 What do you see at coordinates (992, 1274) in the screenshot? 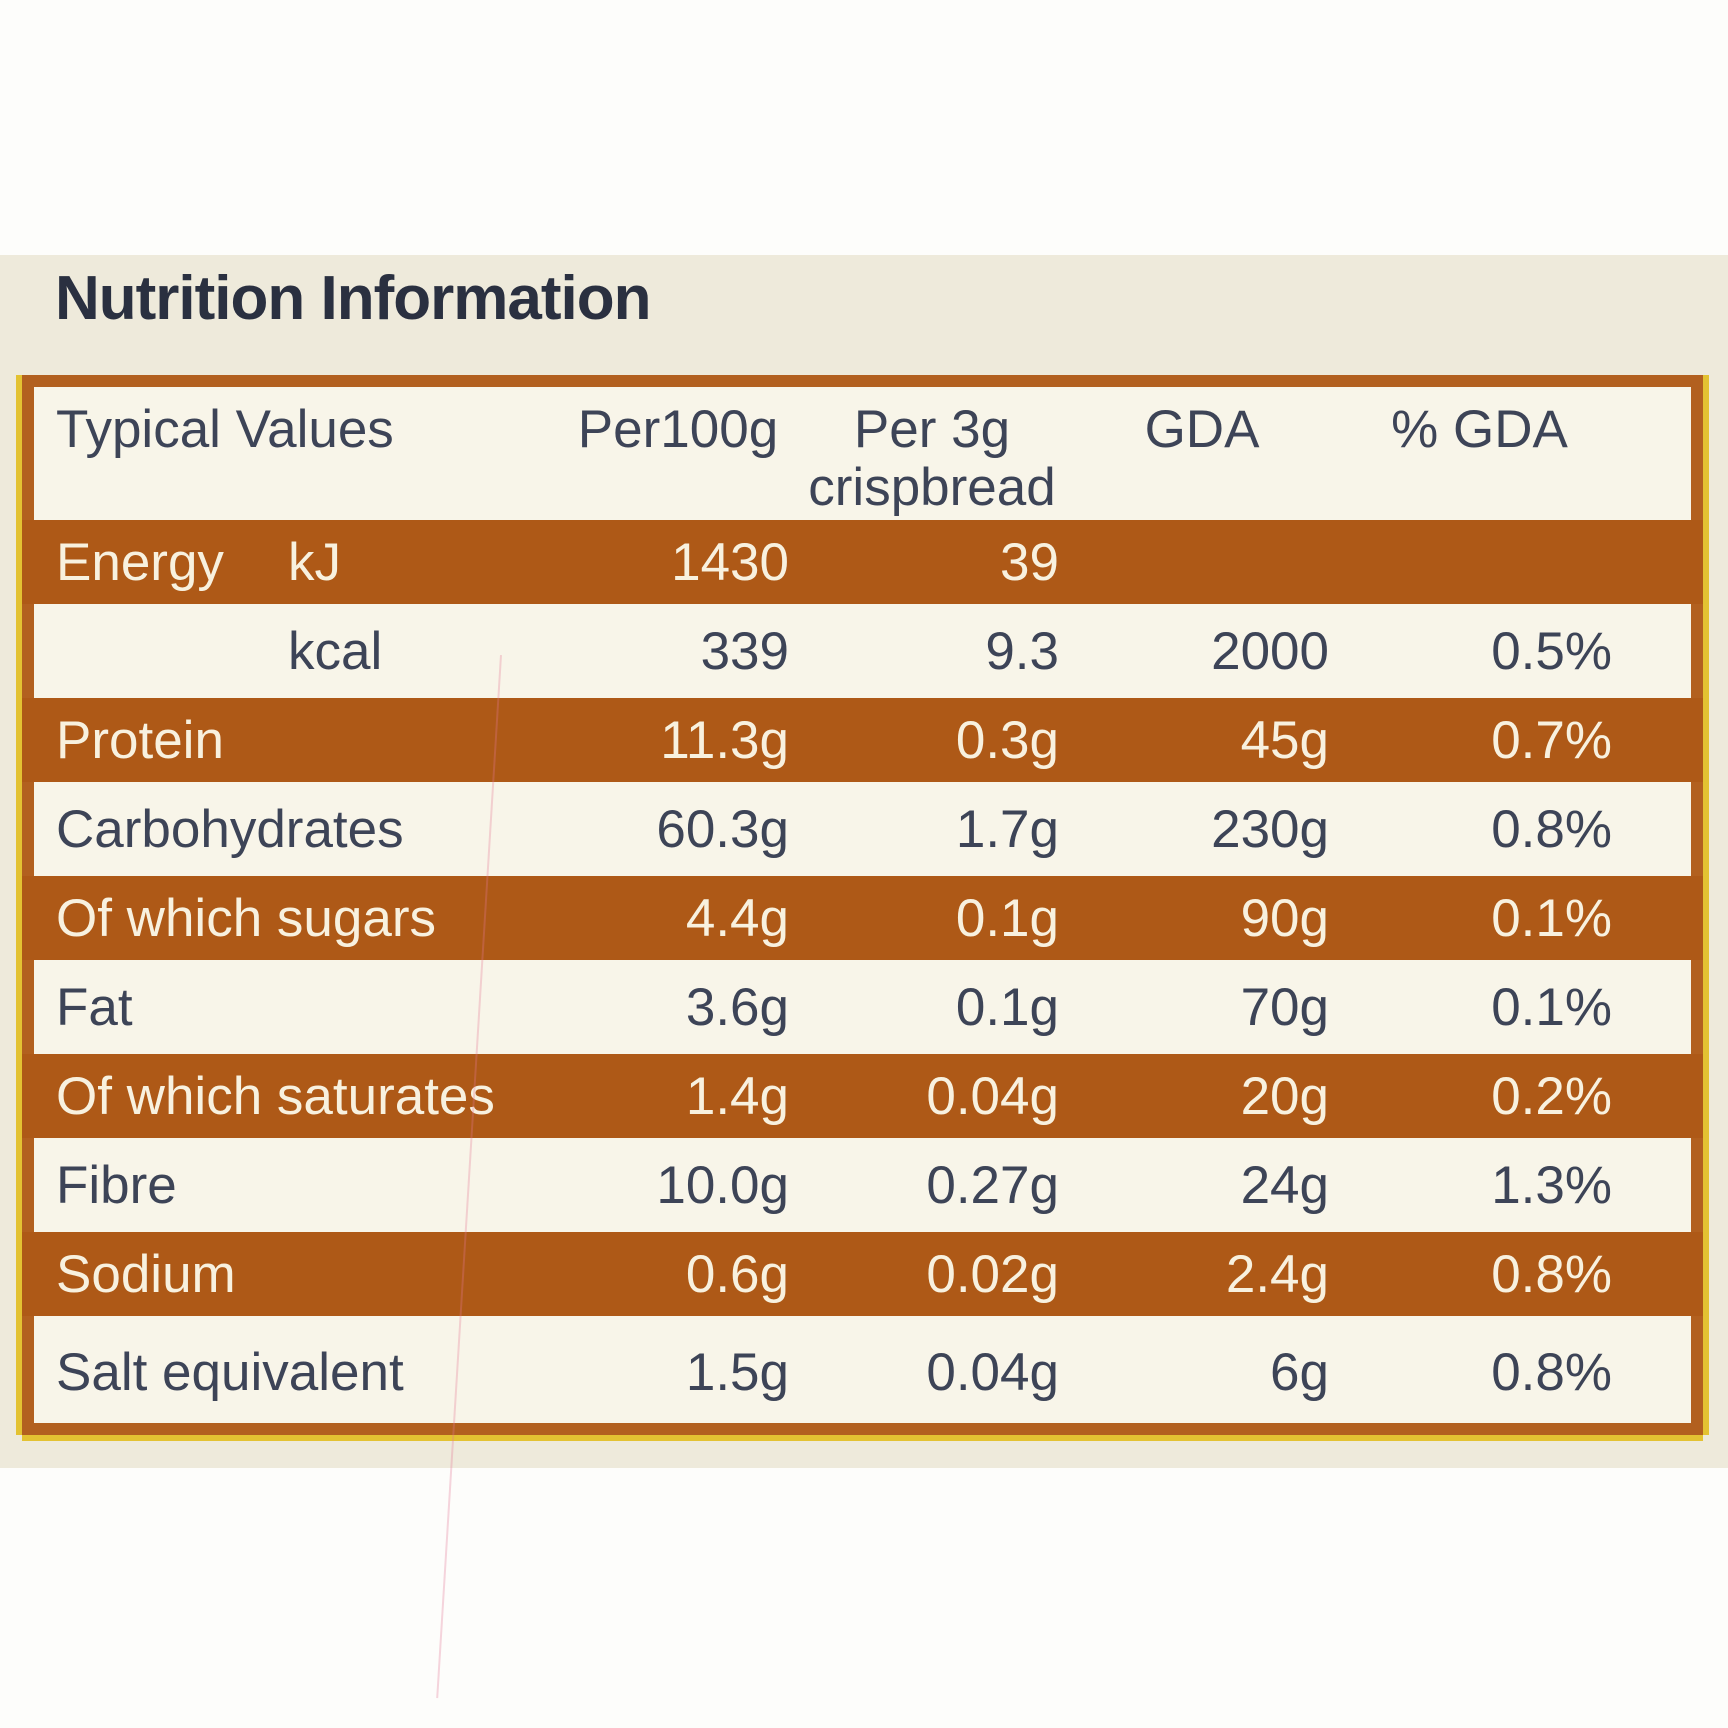
I see `value-per-3g: 0.02g` at bounding box center [992, 1274].